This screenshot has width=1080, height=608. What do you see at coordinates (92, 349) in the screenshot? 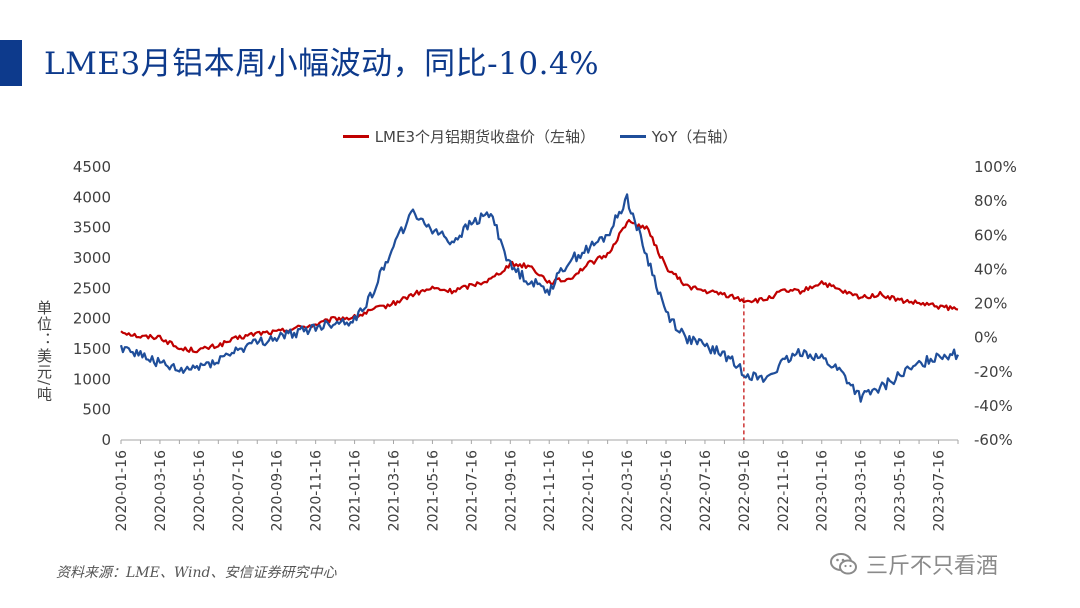
I see `left-tick-label: 1500` at bounding box center [92, 349].